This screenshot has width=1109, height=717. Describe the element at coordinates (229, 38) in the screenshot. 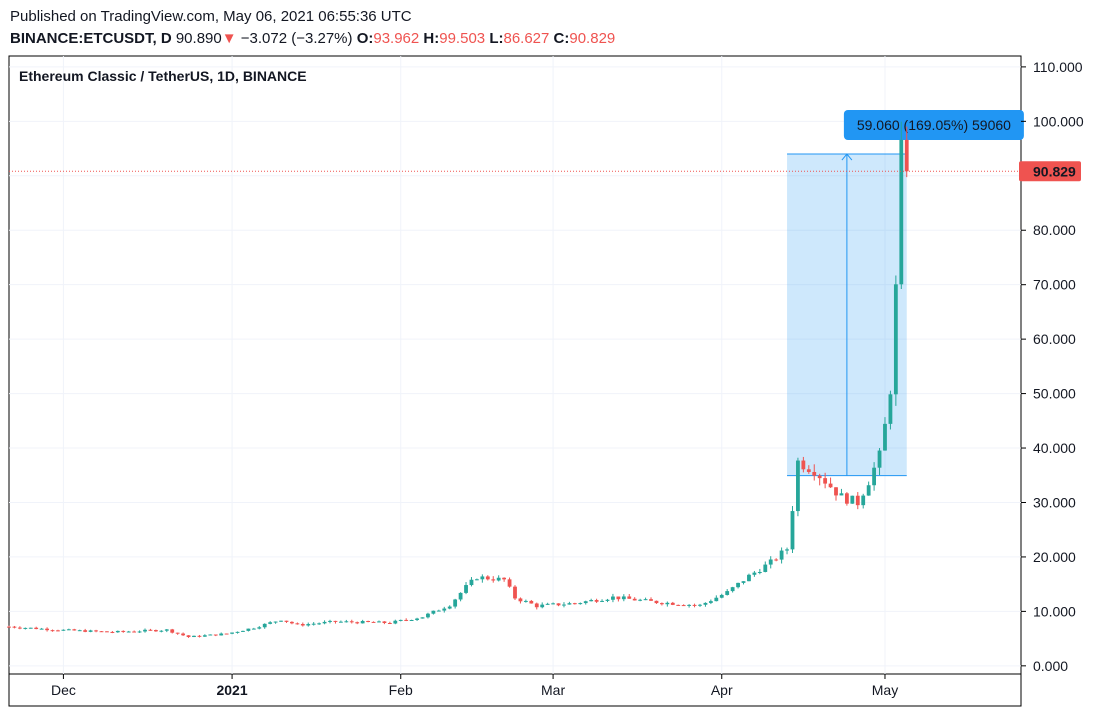

I see `down-triangle-icon: ▼` at that location.